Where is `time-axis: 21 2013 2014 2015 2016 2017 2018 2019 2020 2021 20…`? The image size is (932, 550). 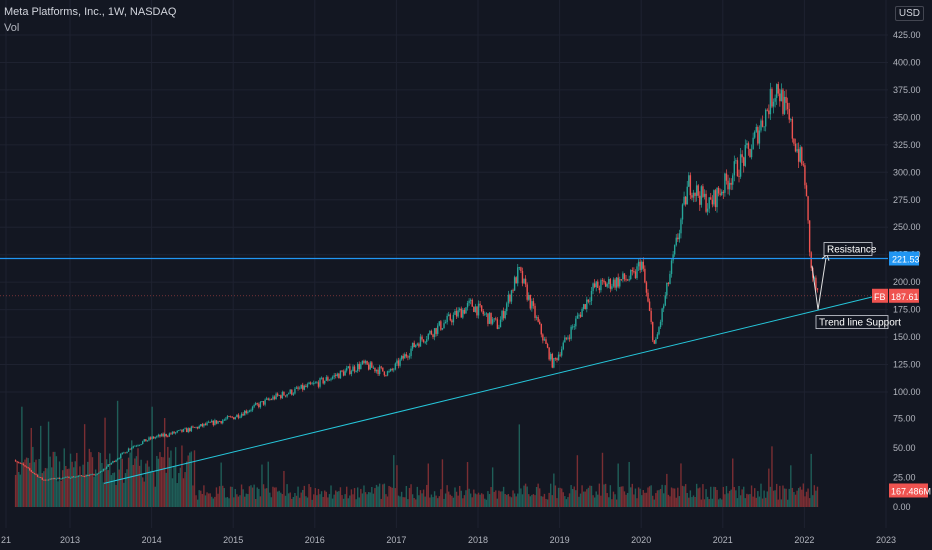
time-axis: 21 2013 2014 2015 2016 2017 2018 2019 2020 2021 20… is located at coordinates (448, 540).